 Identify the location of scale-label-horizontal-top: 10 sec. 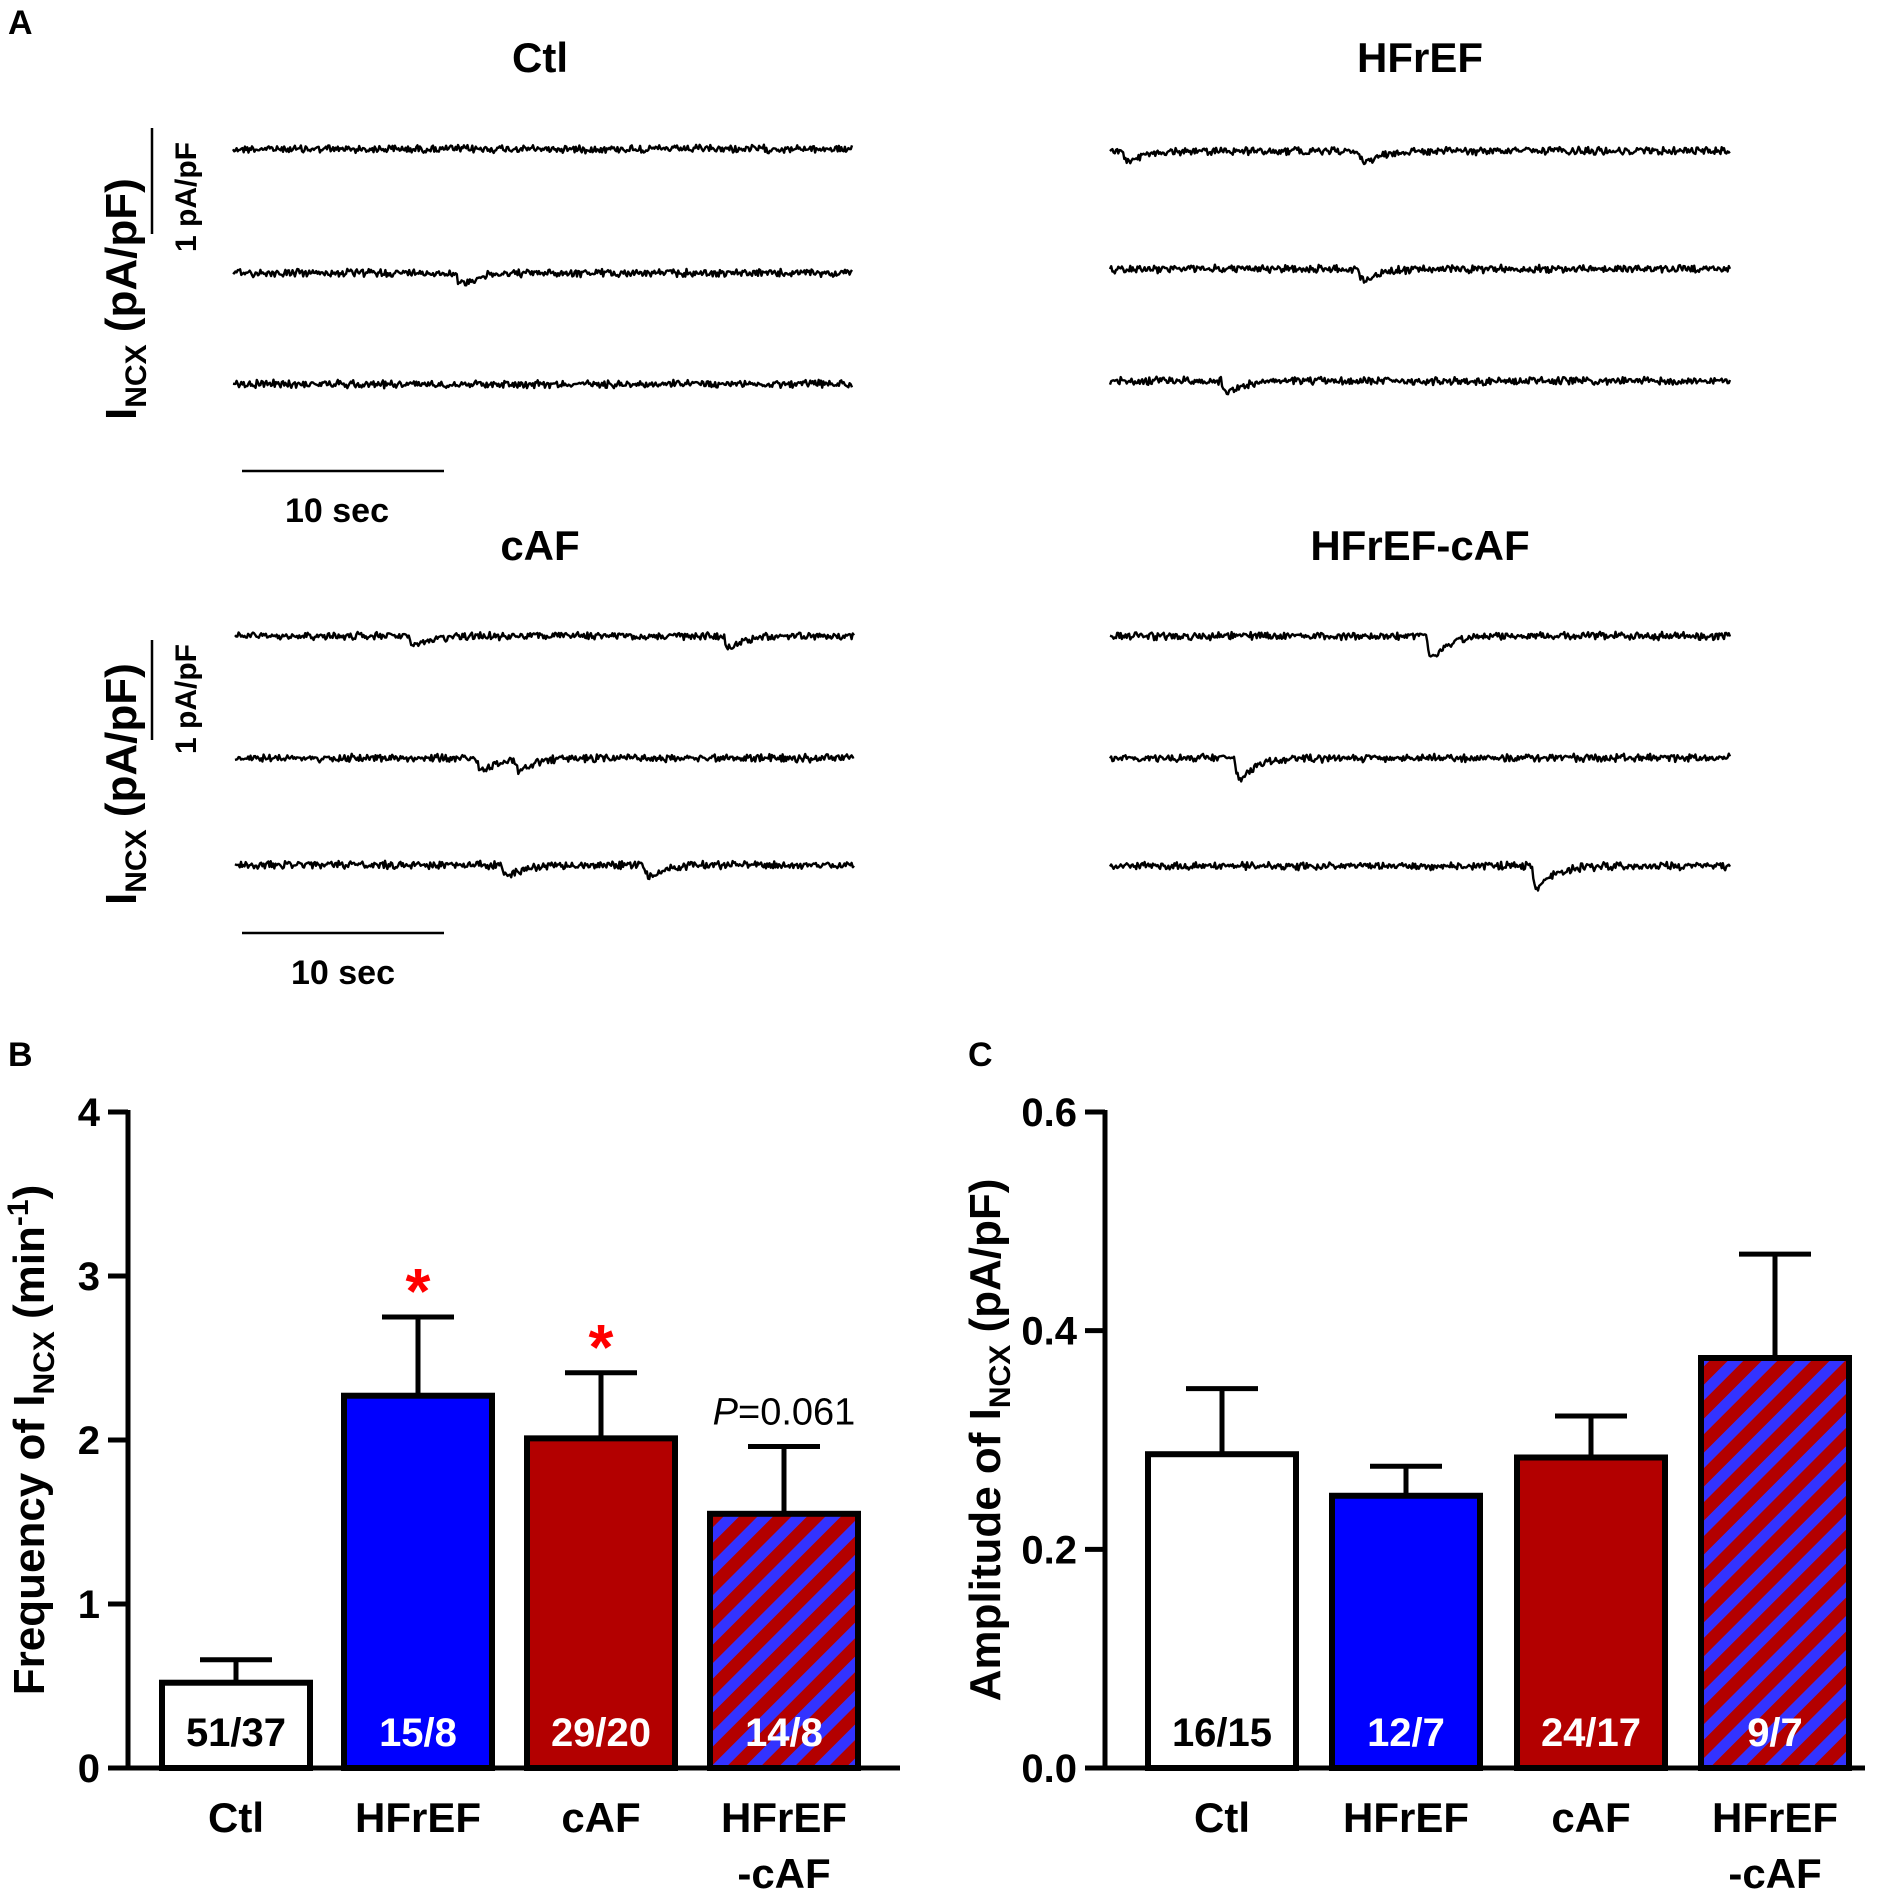
(337, 511).